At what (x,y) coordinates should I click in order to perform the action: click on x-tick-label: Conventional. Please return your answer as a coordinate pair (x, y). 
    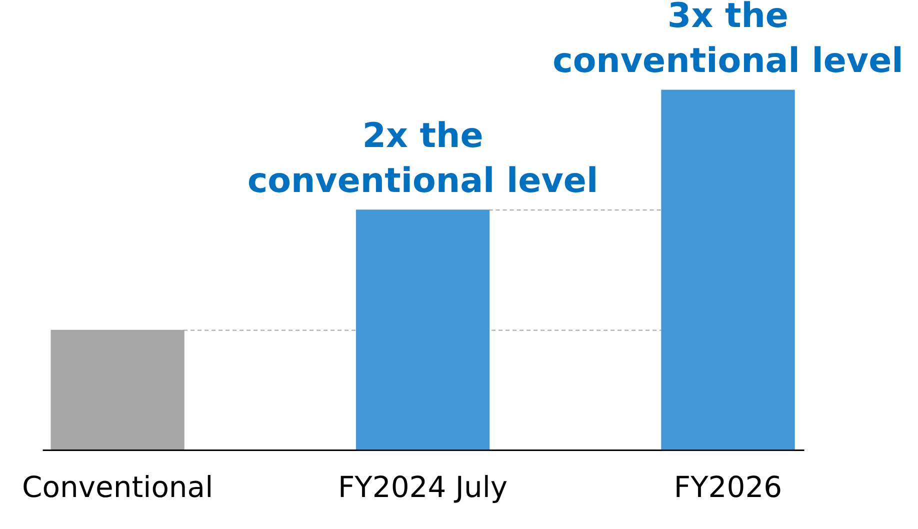
    Looking at the image, I should click on (118, 487).